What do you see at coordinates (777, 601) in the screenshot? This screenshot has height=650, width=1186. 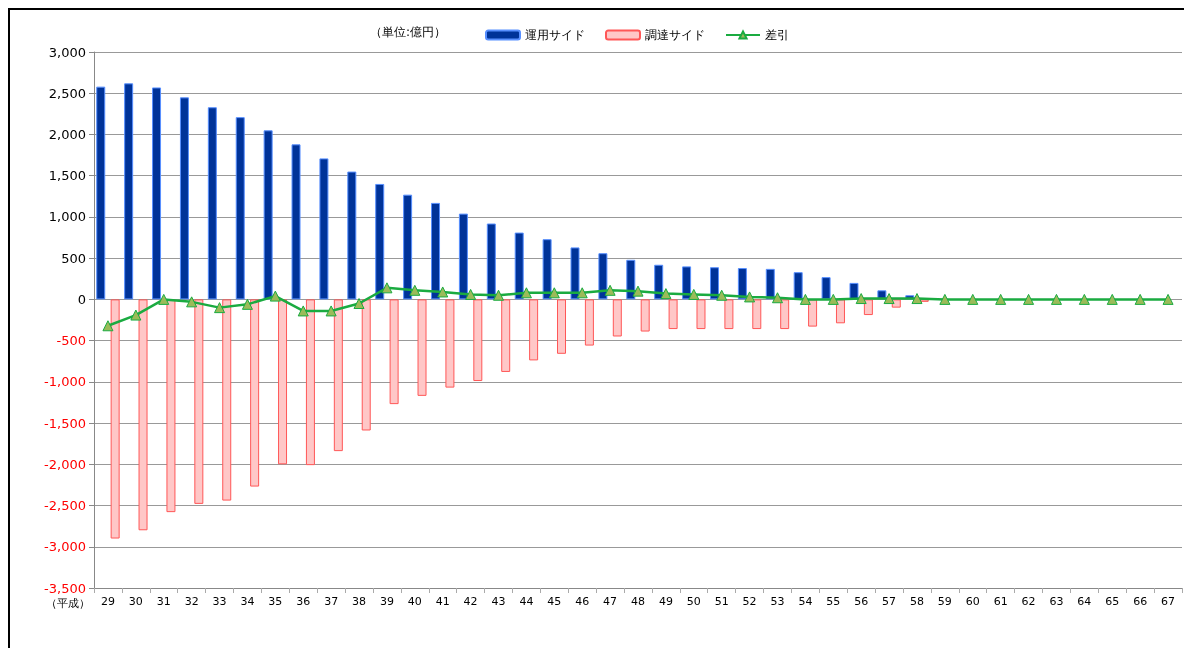 I see `x-tick-label: 53` at bounding box center [777, 601].